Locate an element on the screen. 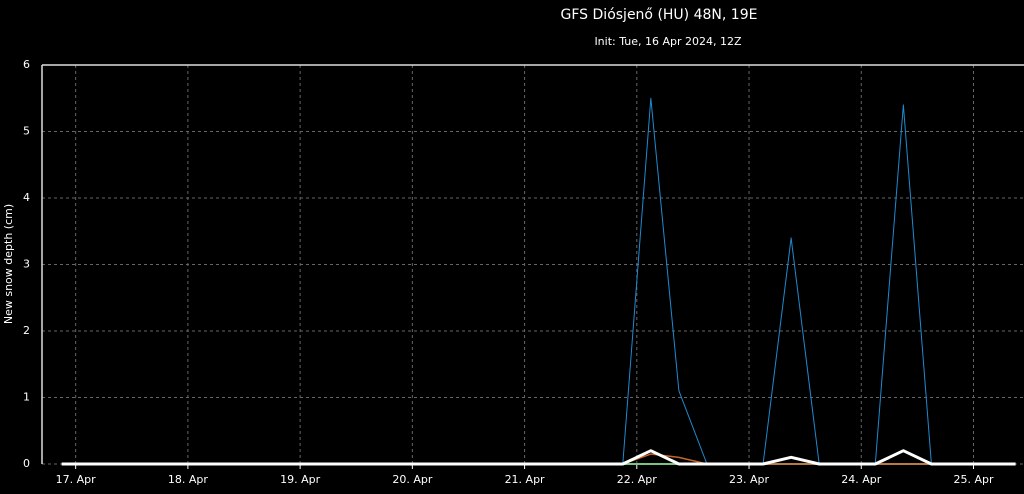  y-tick-label: 5 is located at coordinates (26, 131).